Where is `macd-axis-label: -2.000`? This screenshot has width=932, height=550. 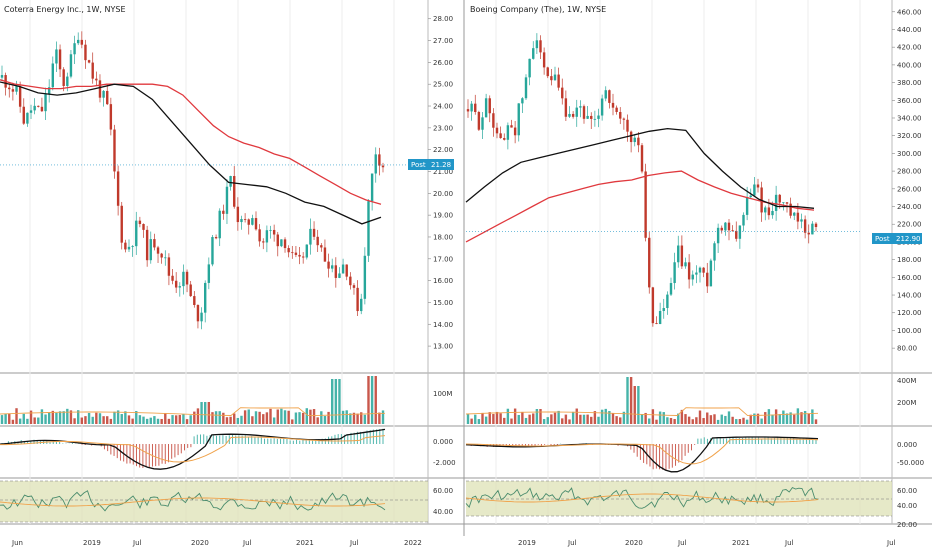
macd-axis-label: -2.000 is located at coordinates (444, 463).